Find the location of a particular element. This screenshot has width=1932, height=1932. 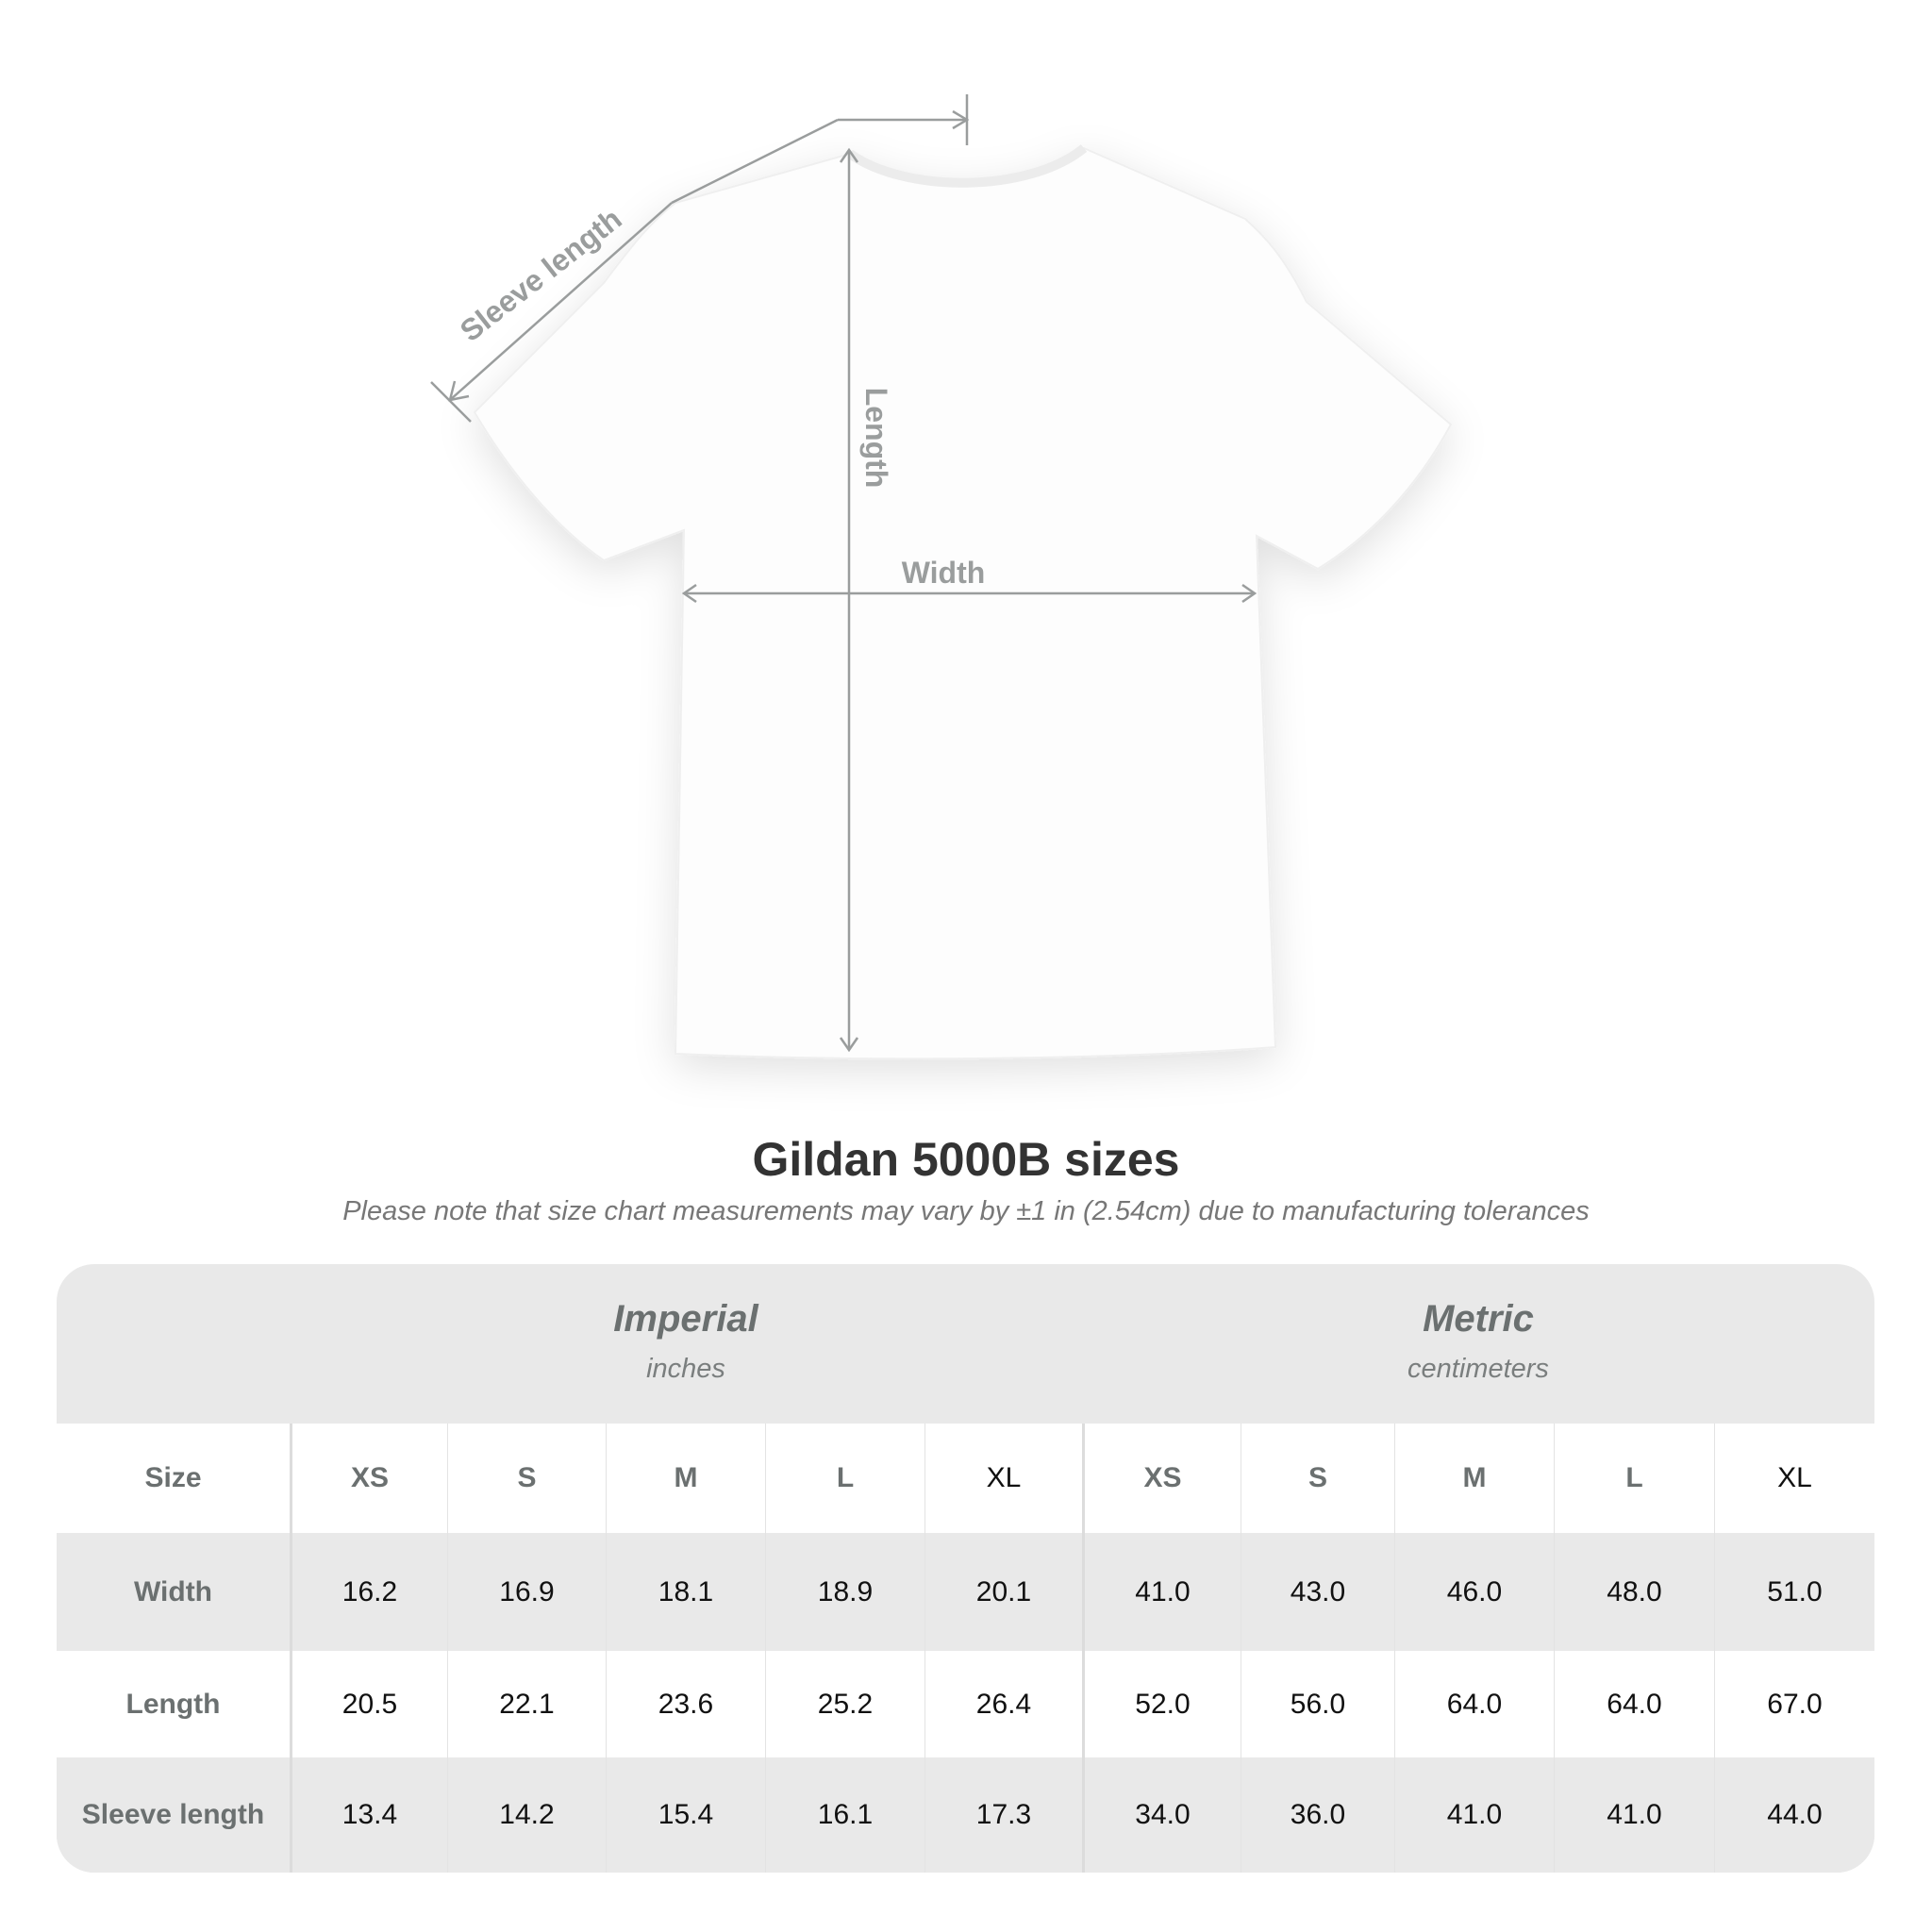

metric-value: 36.0 is located at coordinates (1317, 1815).